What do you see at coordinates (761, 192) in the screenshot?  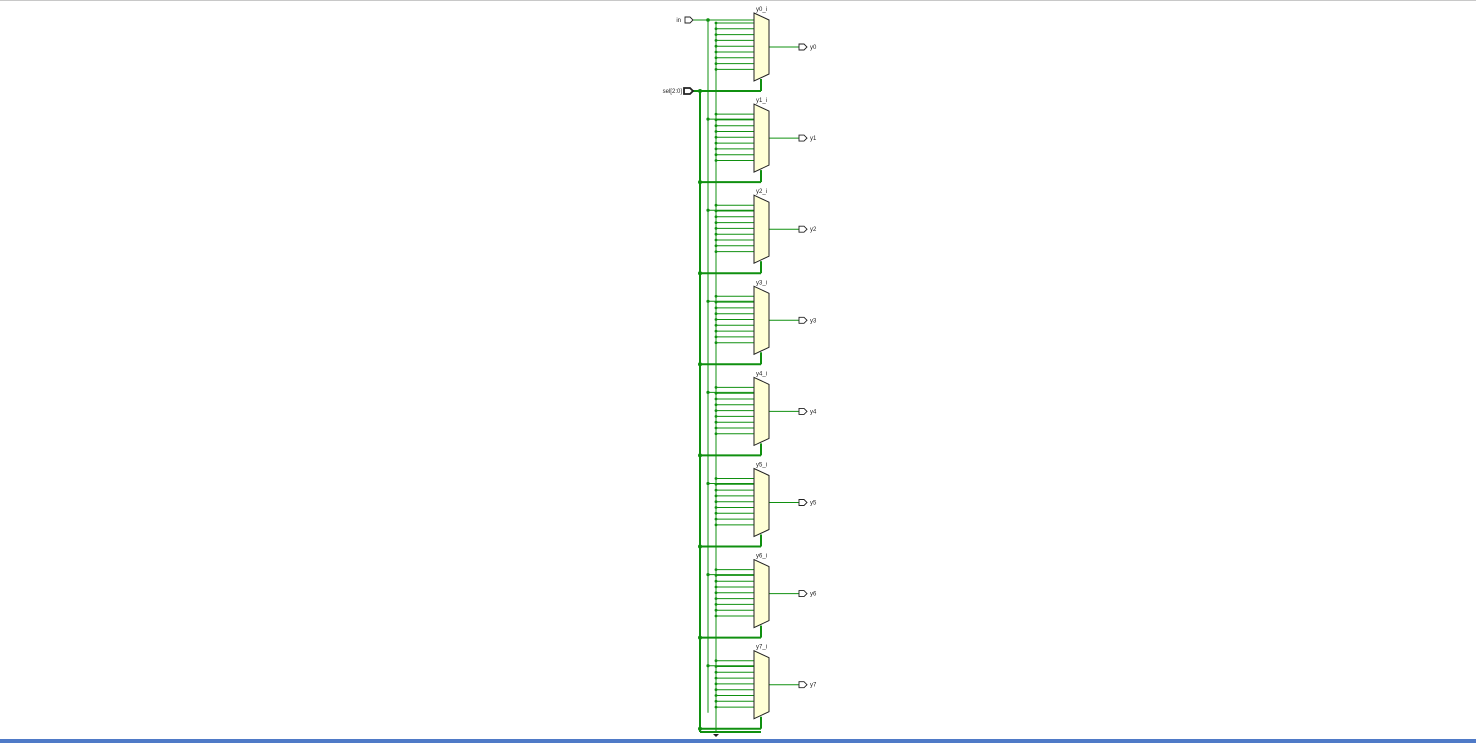 I see `mux-cell-label: y2_i` at bounding box center [761, 192].